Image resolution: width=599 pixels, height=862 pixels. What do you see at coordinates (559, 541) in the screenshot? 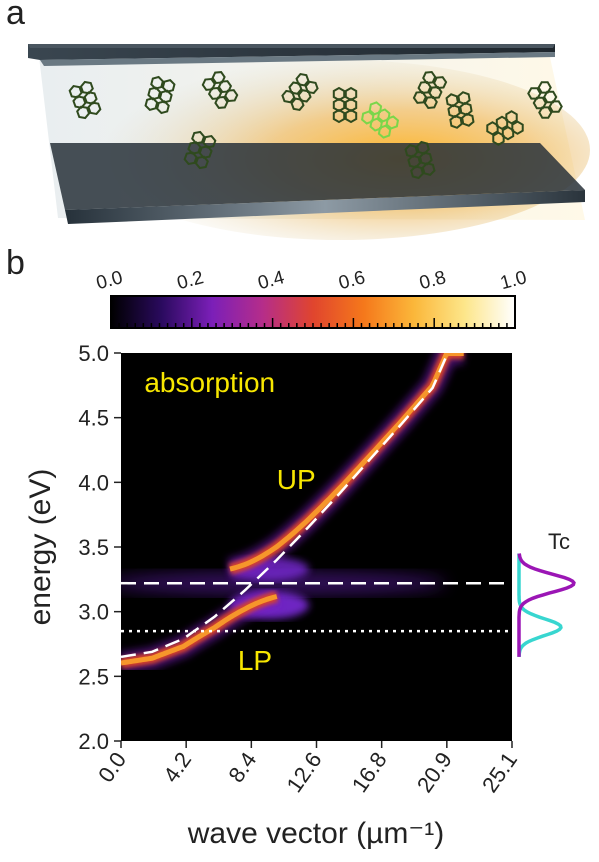
I see `spectrum-label: Tc` at bounding box center [559, 541].